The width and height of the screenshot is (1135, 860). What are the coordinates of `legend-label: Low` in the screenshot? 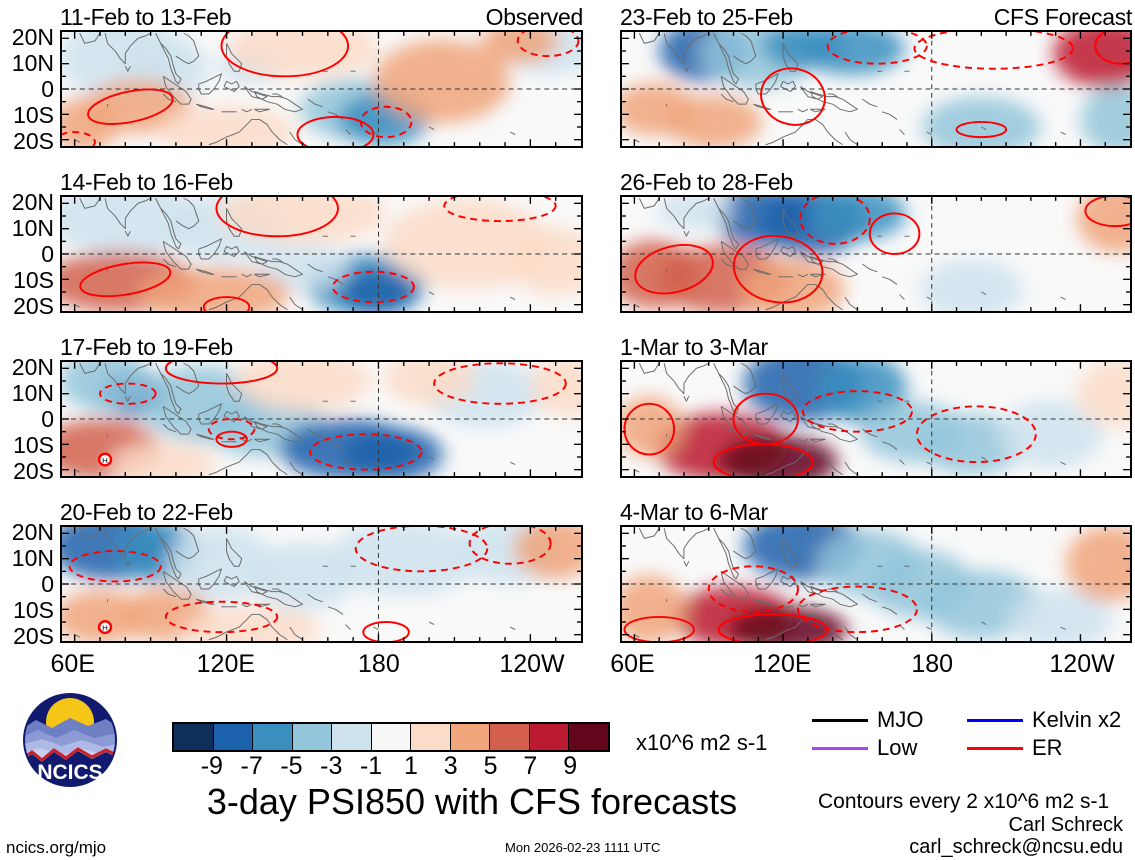 It's located at (897, 747).